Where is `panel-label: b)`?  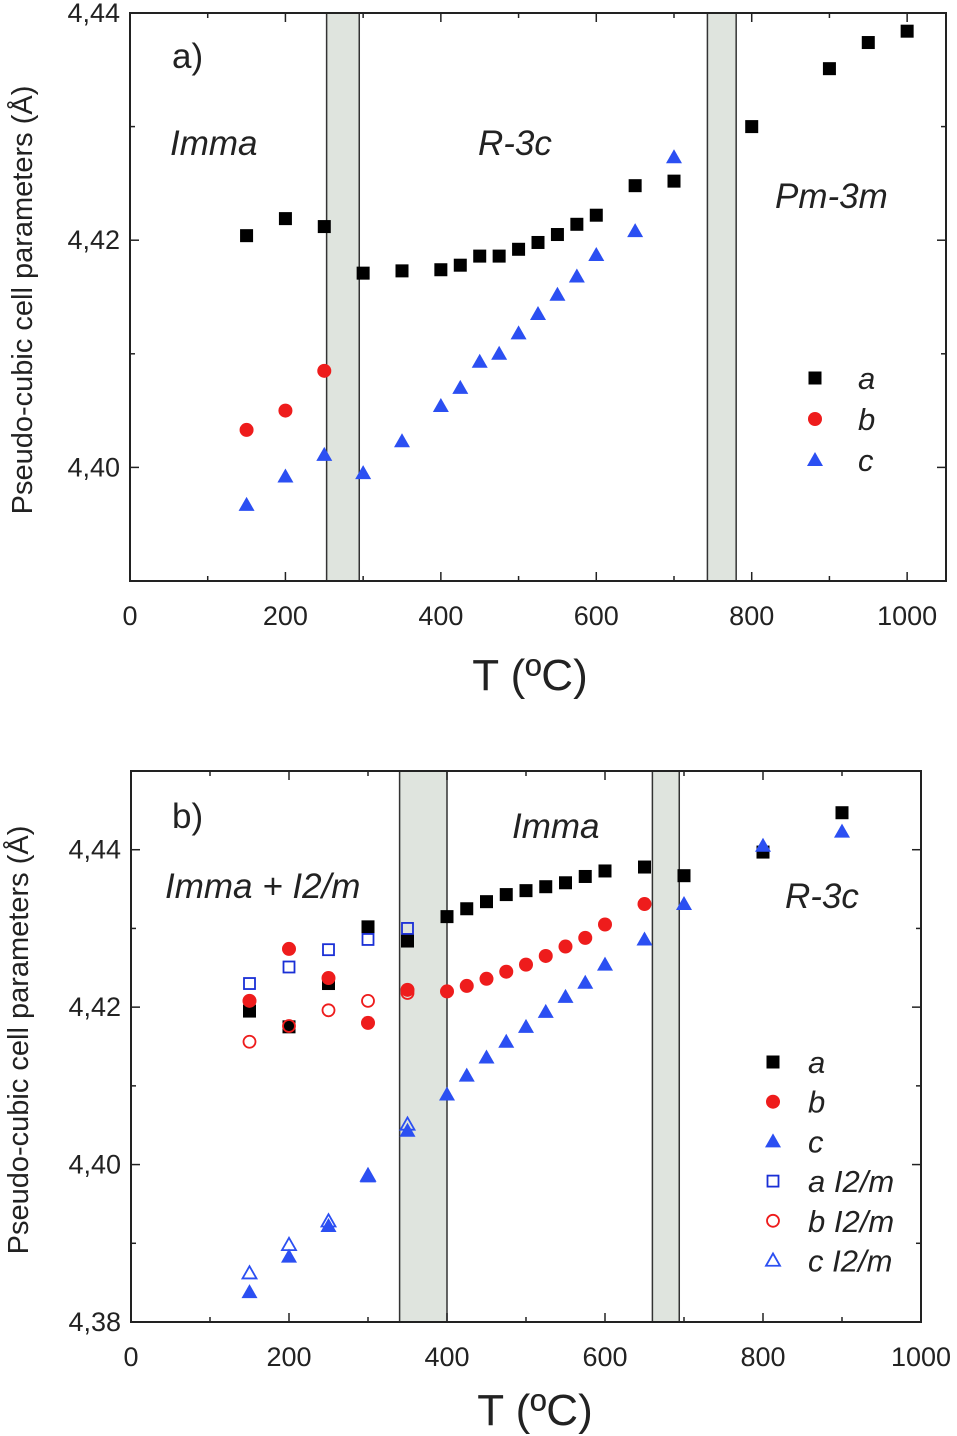 panel-label: b) is located at coordinates (187, 816).